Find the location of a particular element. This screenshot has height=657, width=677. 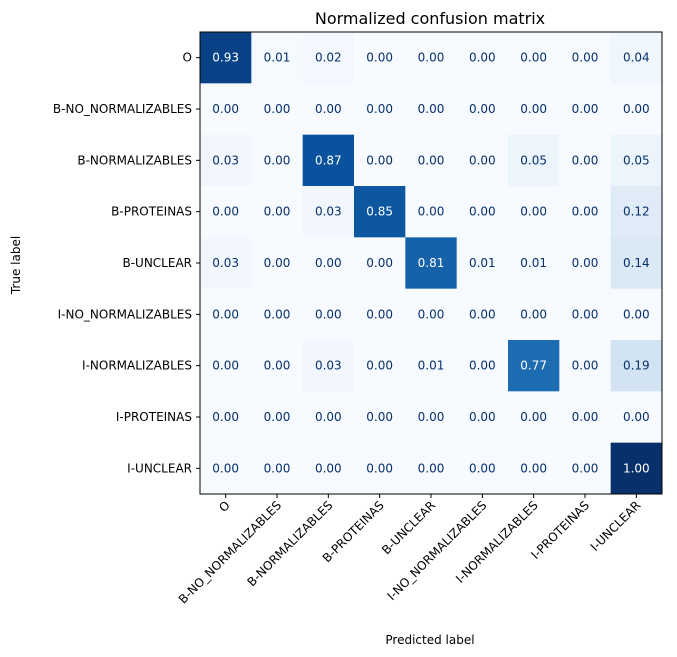

x-axis-label: Predicted label is located at coordinates (429, 640).